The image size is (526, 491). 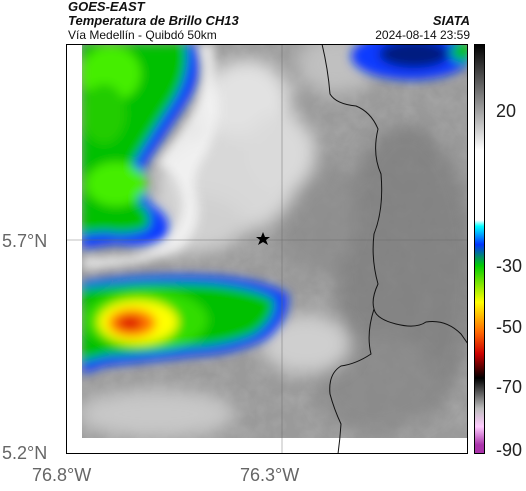 I want to click on colorbar-tick-minus-50: -50, so click(x=509, y=327).